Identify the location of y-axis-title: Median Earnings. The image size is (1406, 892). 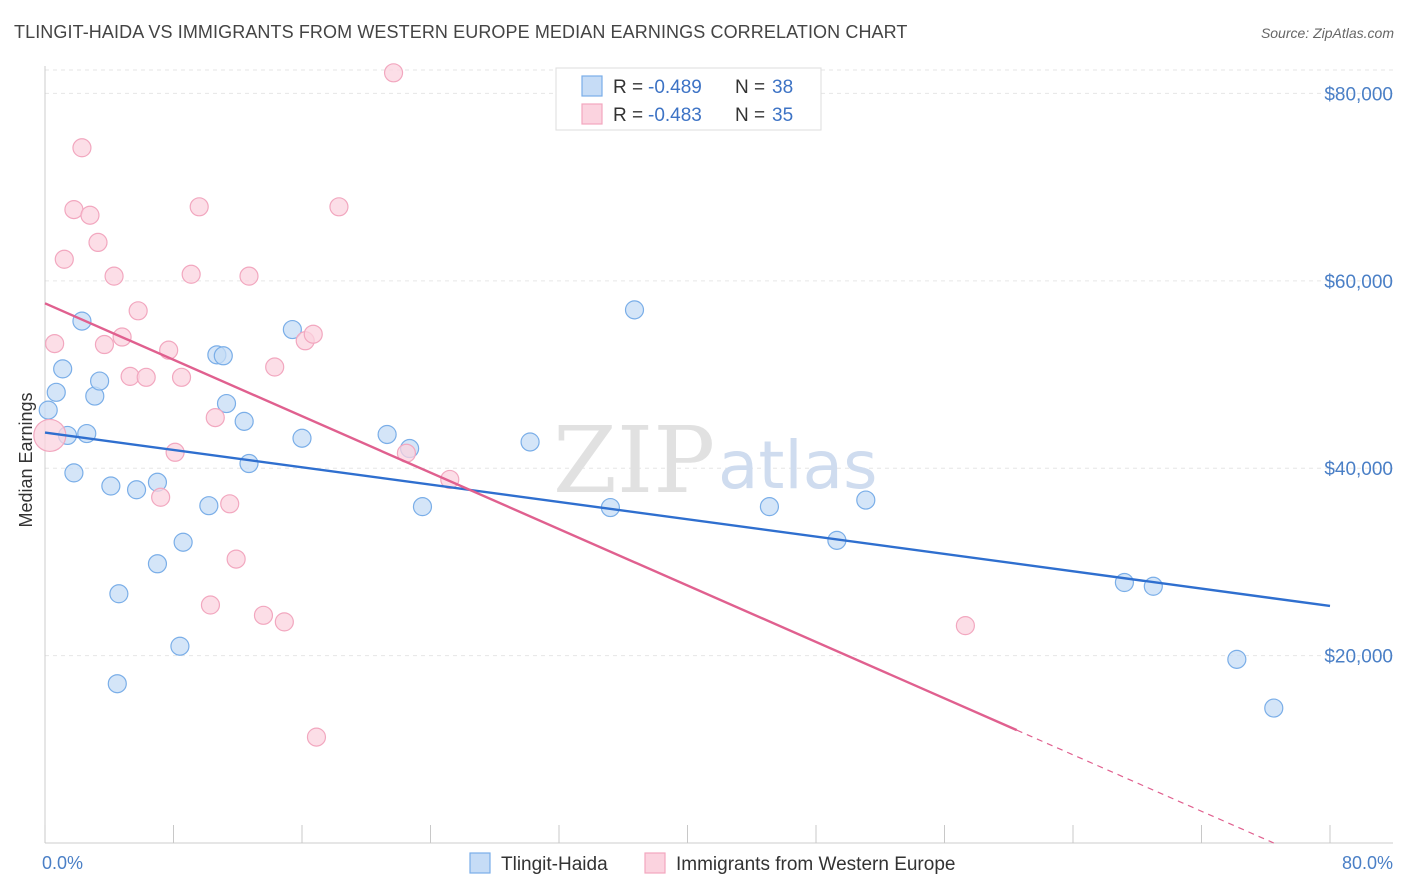
(26, 459).